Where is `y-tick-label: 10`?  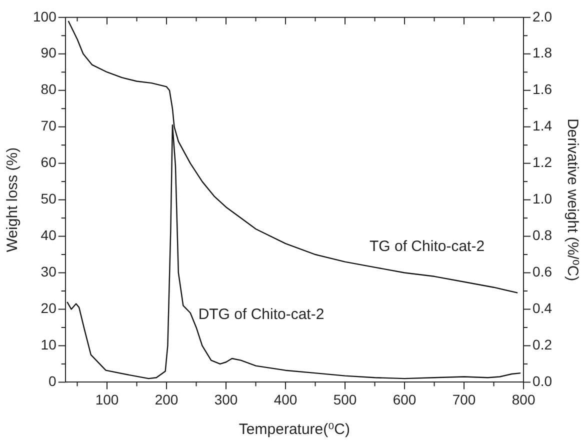
y-tick-label: 10 is located at coordinates (48, 344).